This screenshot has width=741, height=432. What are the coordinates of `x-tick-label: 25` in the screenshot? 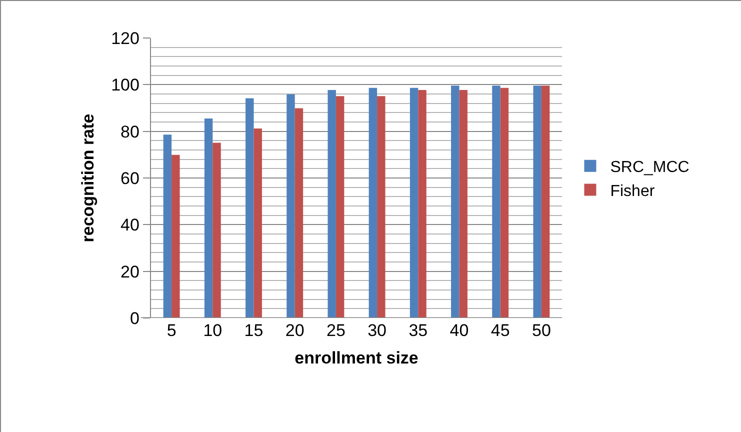 It's located at (336, 330).